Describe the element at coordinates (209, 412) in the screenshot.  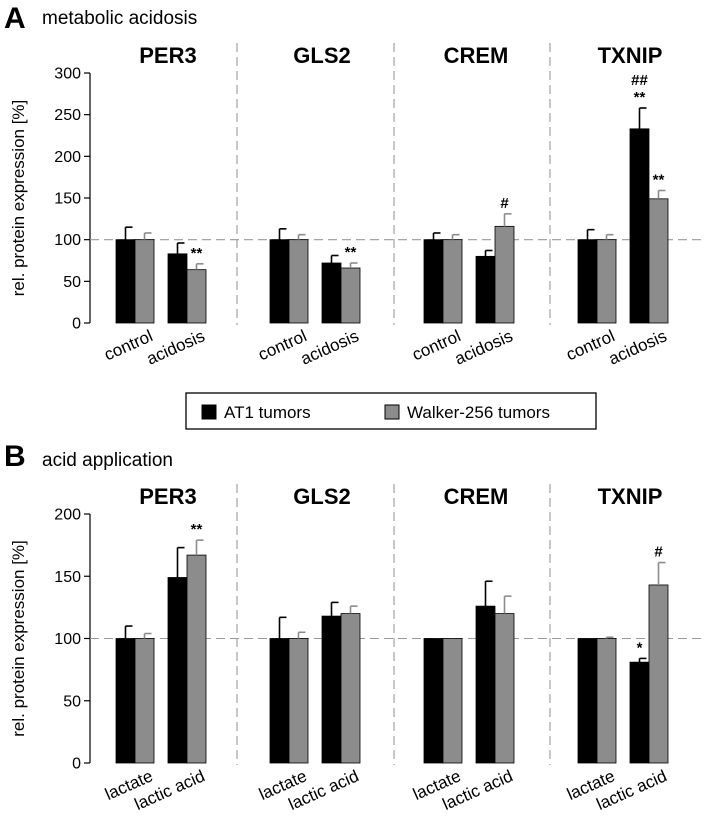
I see `legend-swatch-at1` at that location.